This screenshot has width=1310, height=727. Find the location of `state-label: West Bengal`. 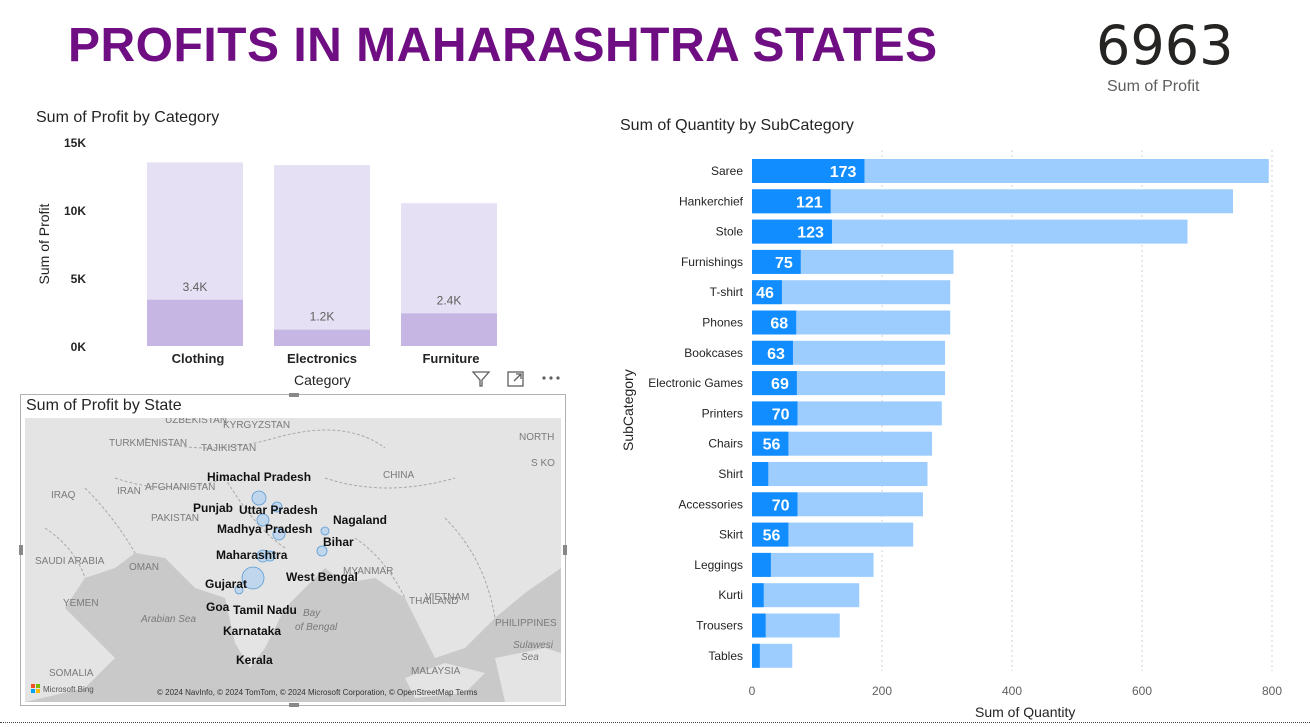

state-label: West Bengal is located at coordinates (322, 577).